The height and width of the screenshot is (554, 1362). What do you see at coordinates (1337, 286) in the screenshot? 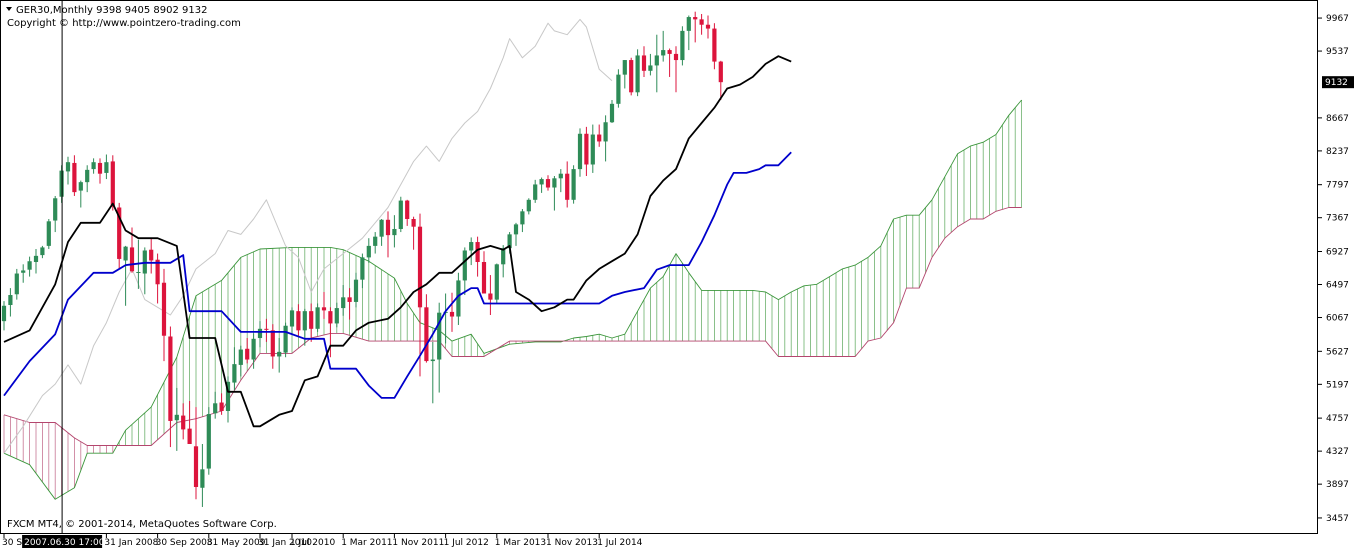
I see `price-tick-label: 6497` at bounding box center [1337, 286].